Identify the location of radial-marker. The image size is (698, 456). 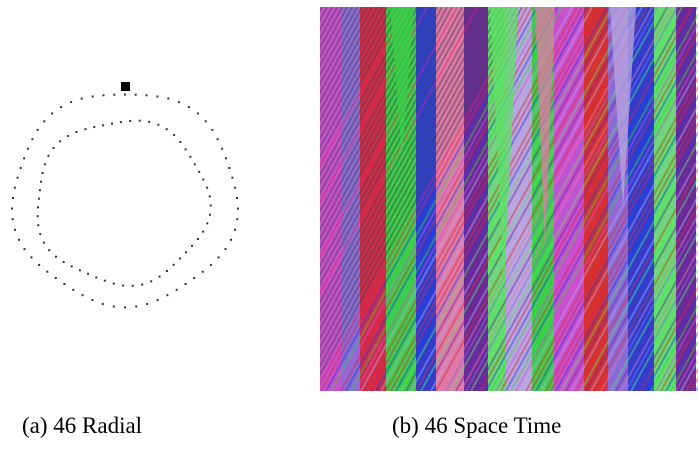
(125, 86).